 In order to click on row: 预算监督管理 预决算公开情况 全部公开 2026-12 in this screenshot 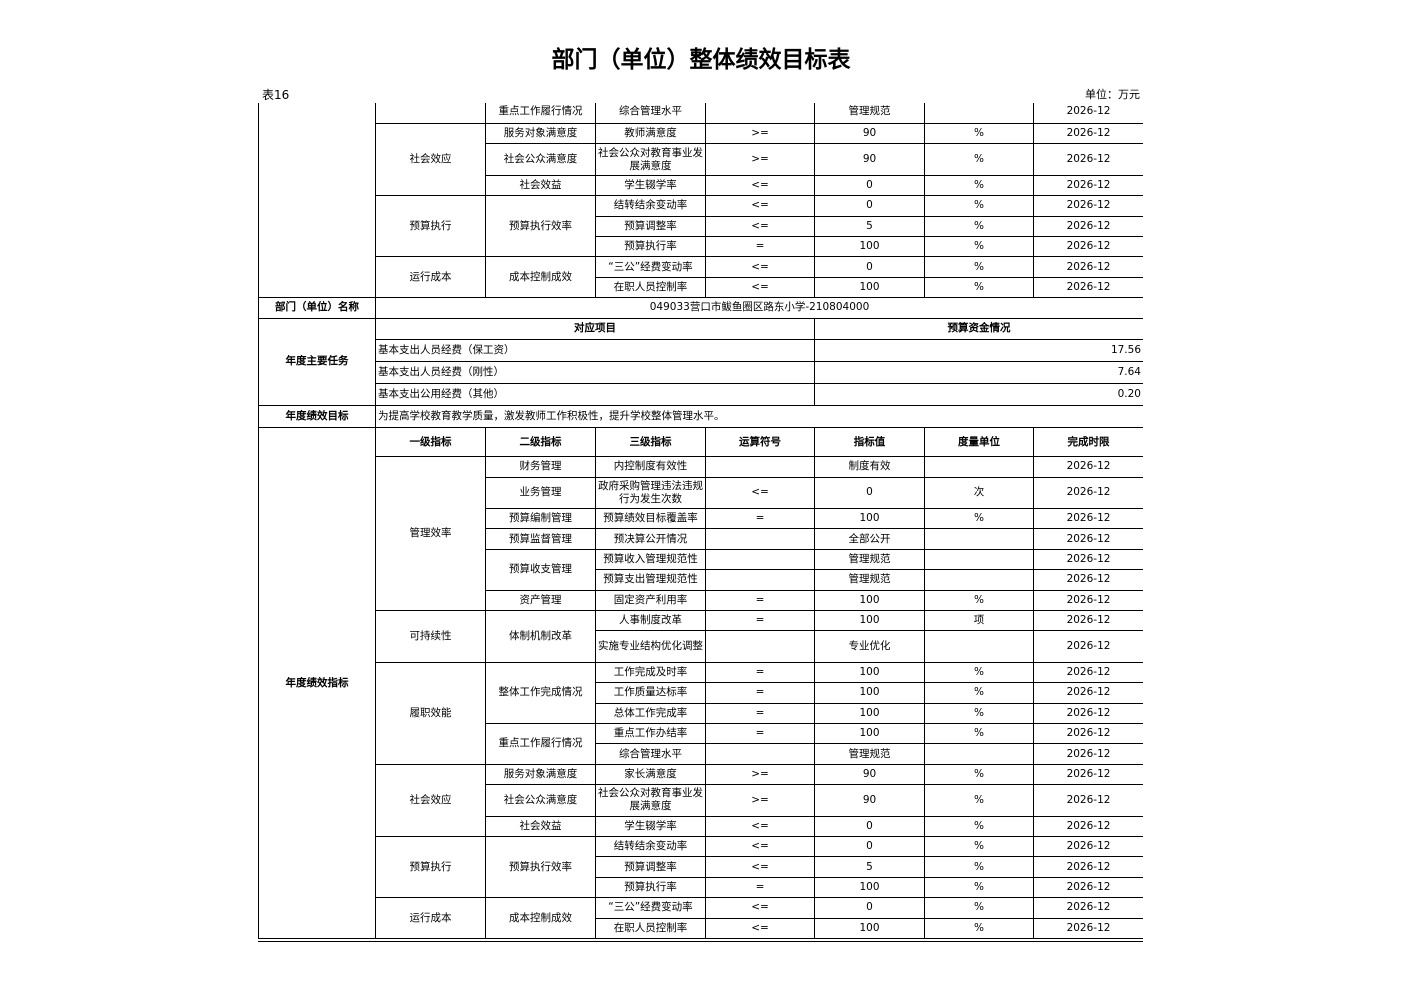, I will do `click(701, 539)`.